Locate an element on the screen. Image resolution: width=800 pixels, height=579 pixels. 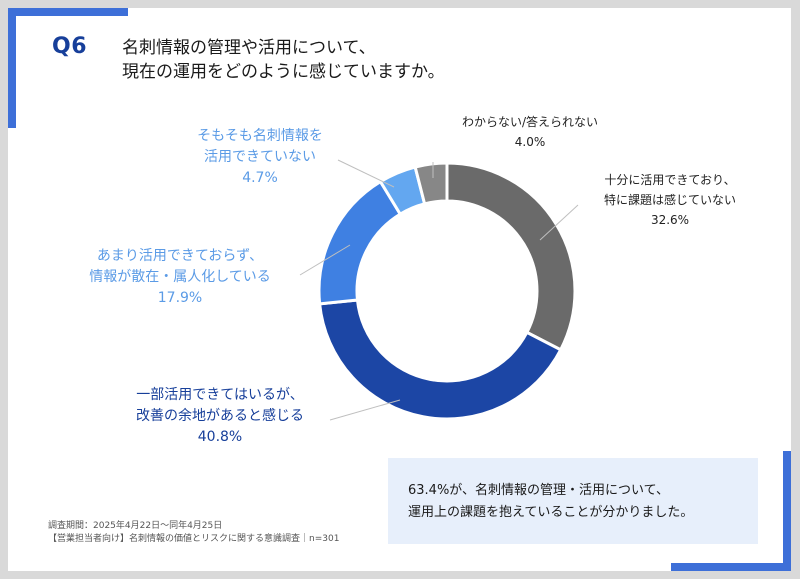
corner-accent-bottom-right-h is located at coordinates (731, 567).